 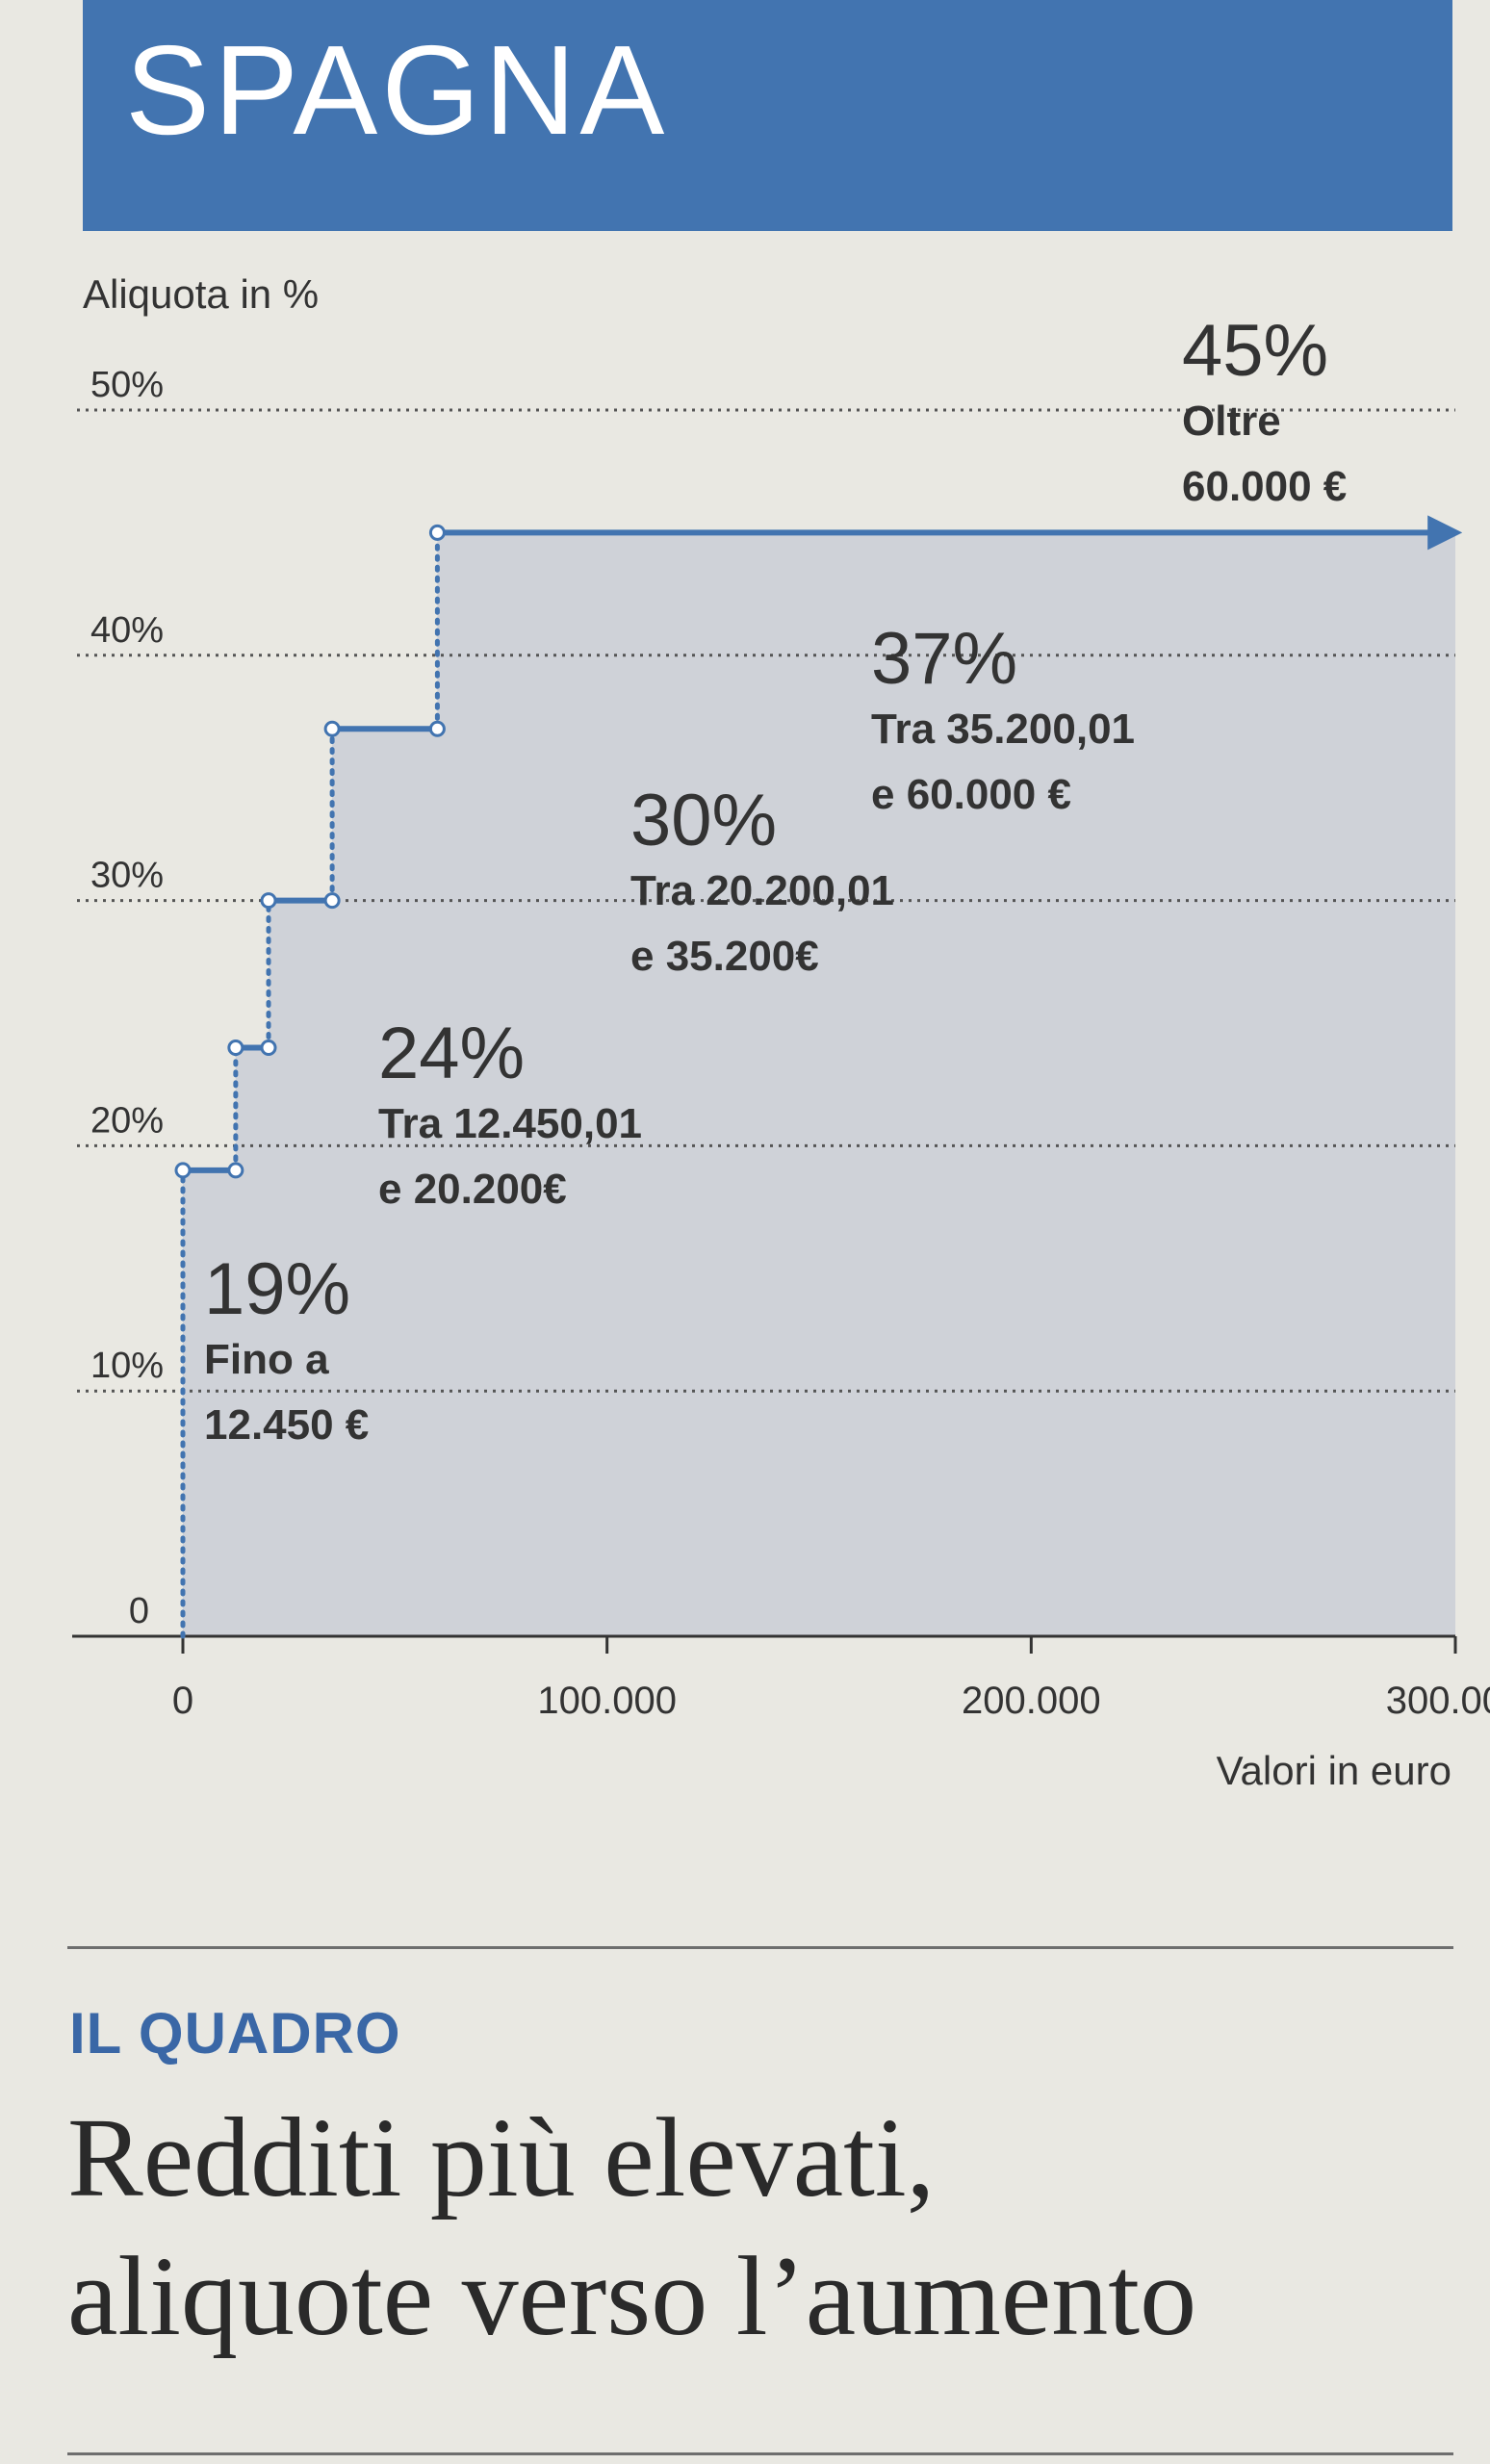 What do you see at coordinates (127, 1120) in the screenshot?
I see `y-tick-label: 20%` at bounding box center [127, 1120].